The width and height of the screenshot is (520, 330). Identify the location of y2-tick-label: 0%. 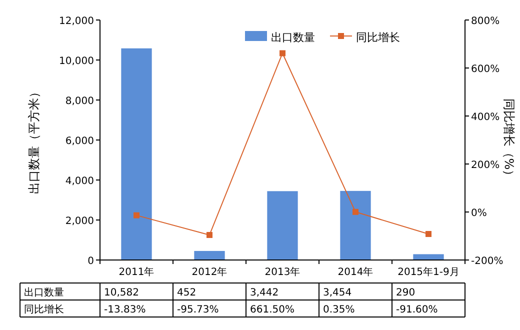
(479, 213).